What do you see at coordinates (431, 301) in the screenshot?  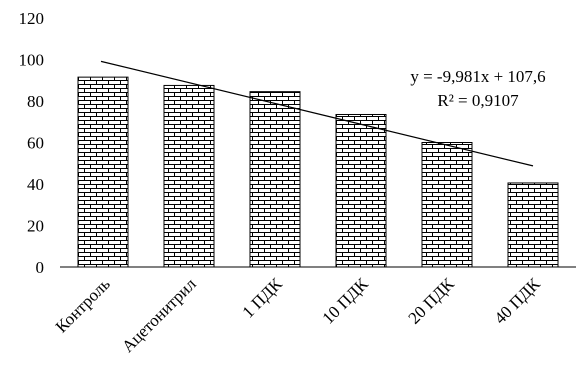 I see `x-category-label: 20 ПДК` at bounding box center [431, 301].